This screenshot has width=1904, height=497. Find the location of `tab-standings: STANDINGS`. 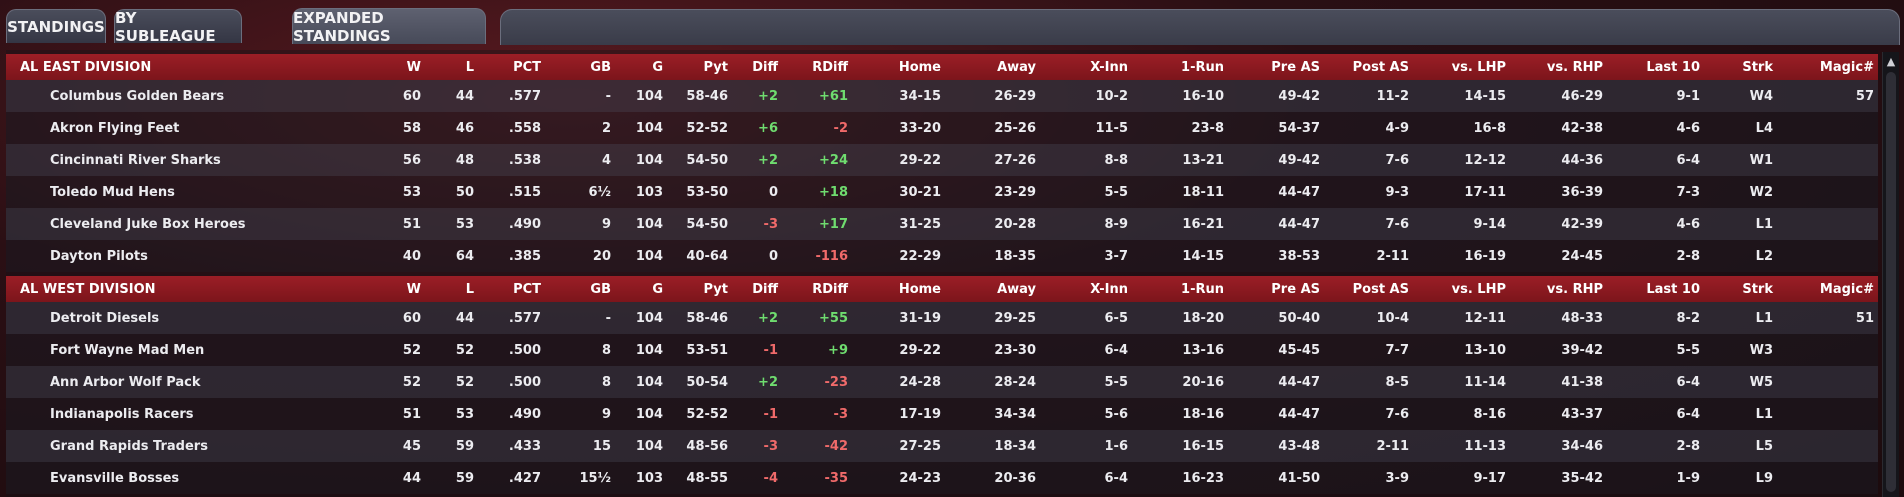

tab-standings: STANDINGS is located at coordinates (56, 26).